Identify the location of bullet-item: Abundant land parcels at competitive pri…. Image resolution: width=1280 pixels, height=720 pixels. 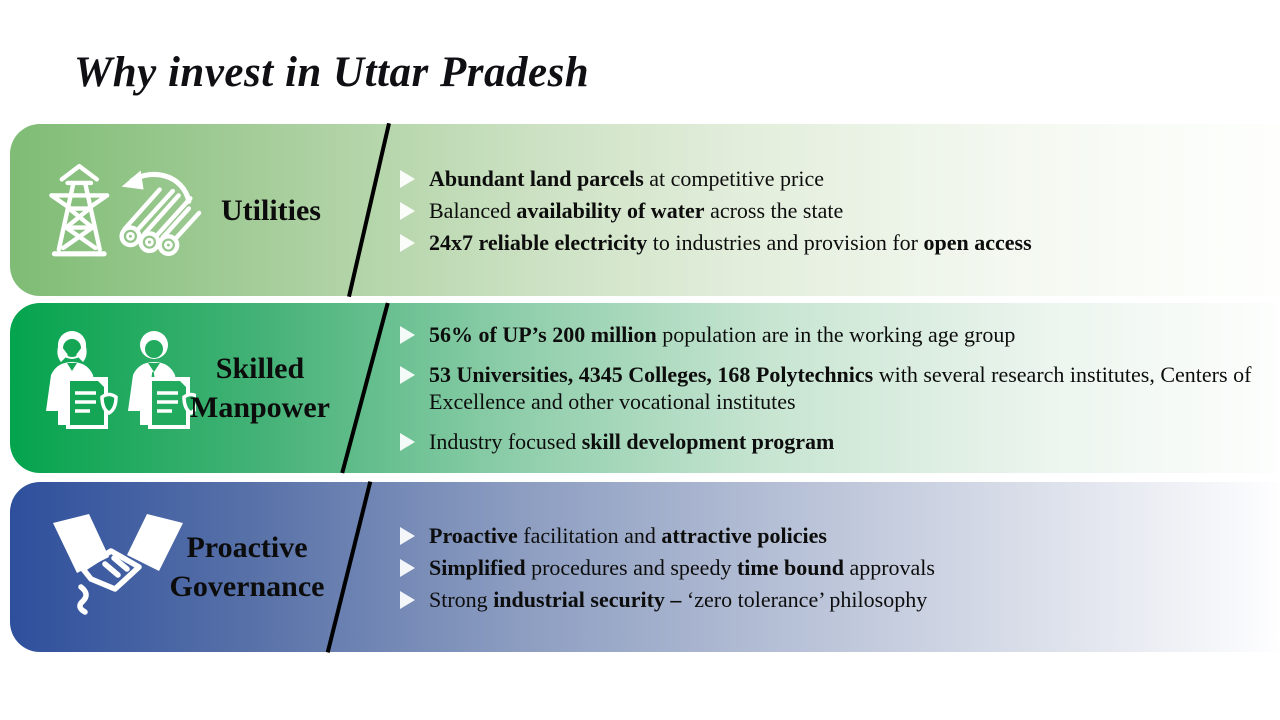
(831, 178).